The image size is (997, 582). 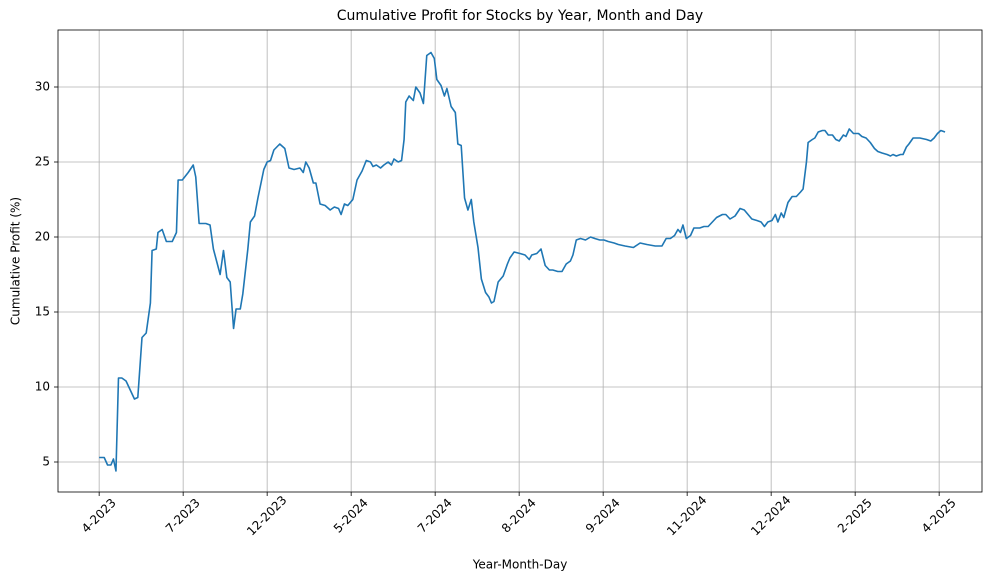 I want to click on x-tick-label: 4-2023, so click(x=99, y=516).